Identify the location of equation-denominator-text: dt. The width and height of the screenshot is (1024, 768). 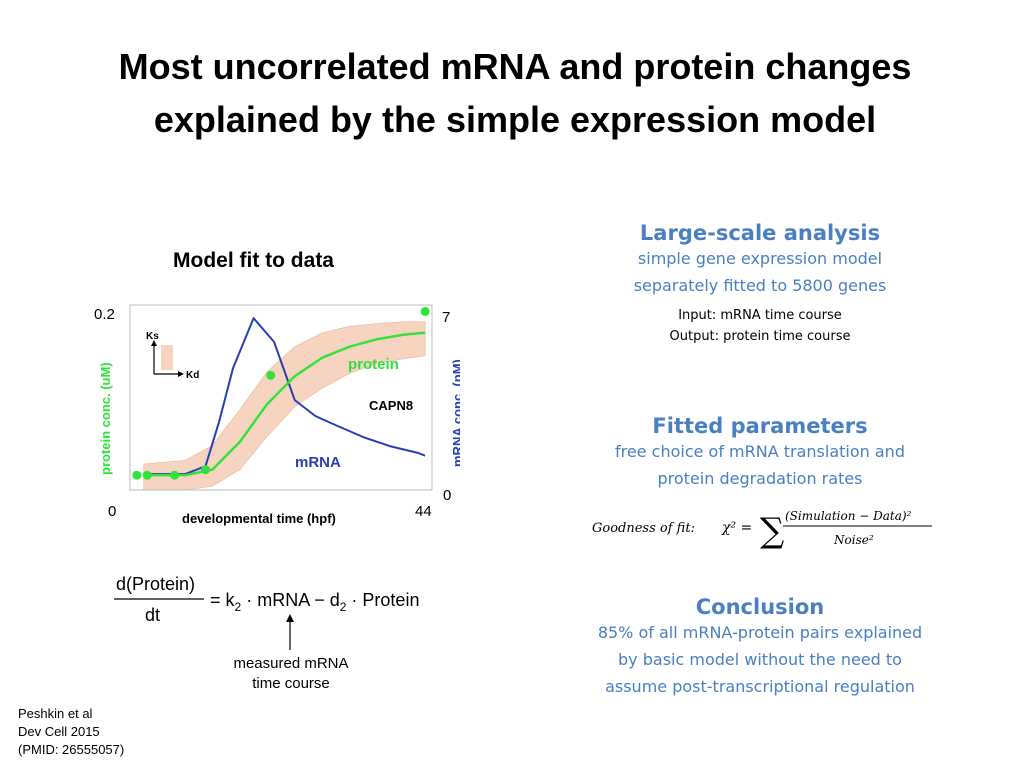
(152, 615).